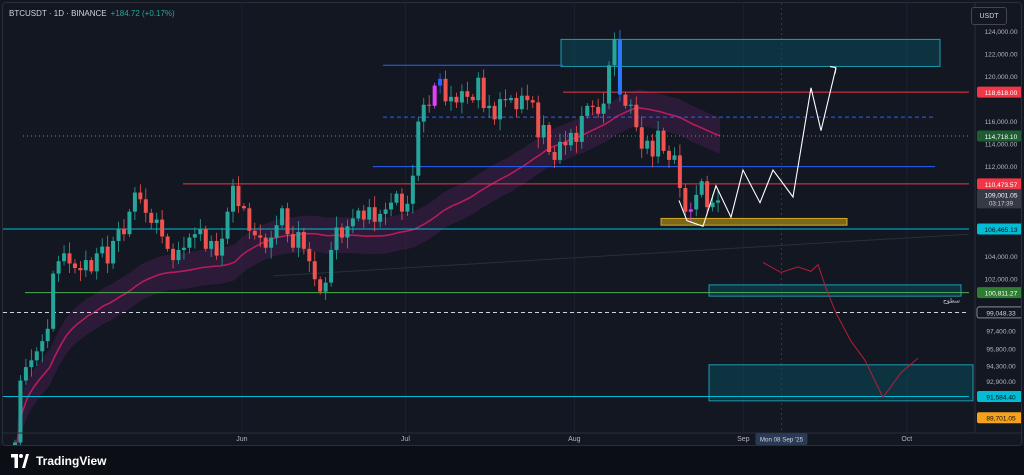  What do you see at coordinates (757, 147) in the screenshot?
I see `bullish-projection-path` at bounding box center [757, 147].